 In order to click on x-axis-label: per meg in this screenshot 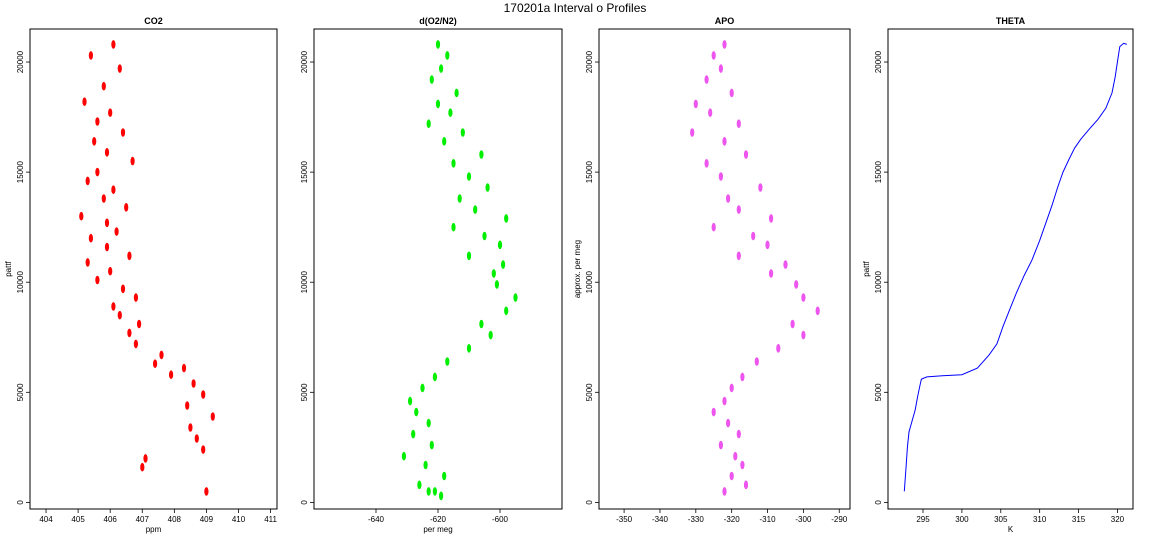, I will do `click(437, 529)`.